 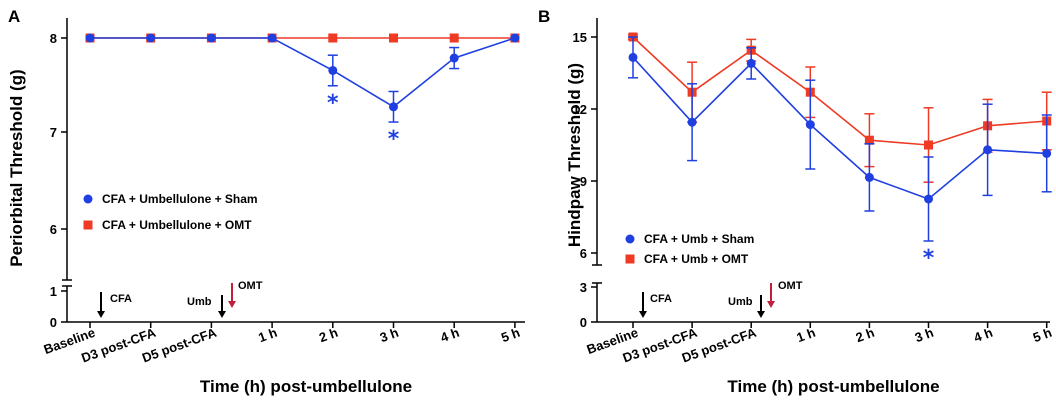 I want to click on series-sham, so click(x=302, y=78).